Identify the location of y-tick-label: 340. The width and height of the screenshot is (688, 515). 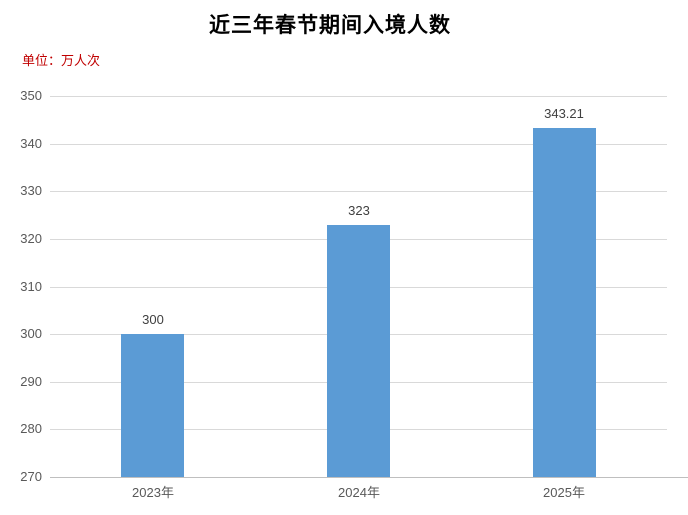
(31, 143).